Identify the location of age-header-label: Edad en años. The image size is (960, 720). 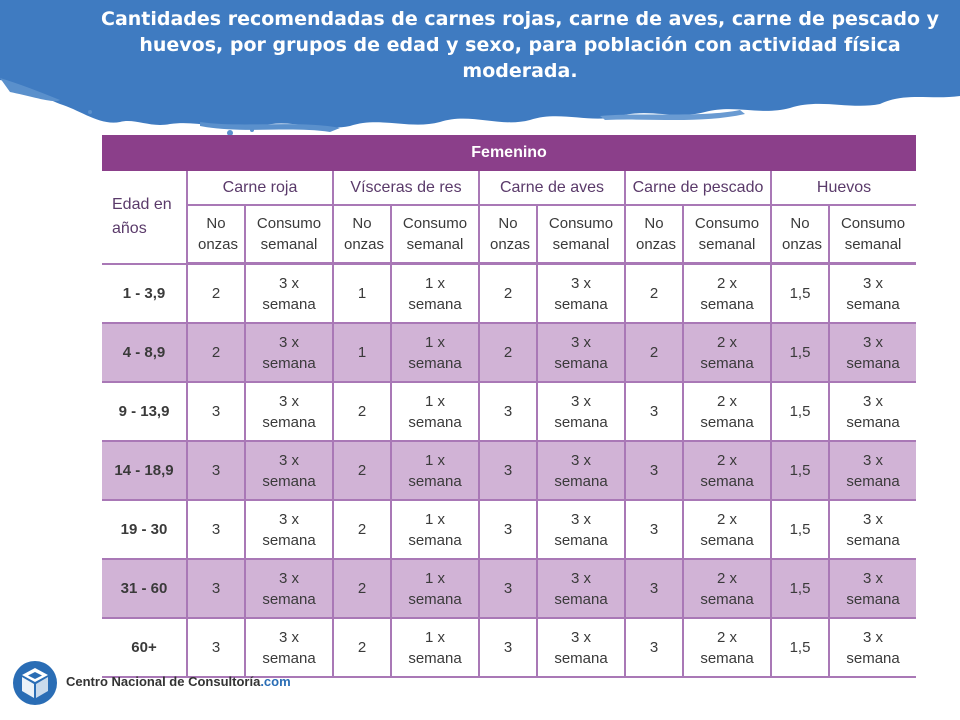
(142, 216).